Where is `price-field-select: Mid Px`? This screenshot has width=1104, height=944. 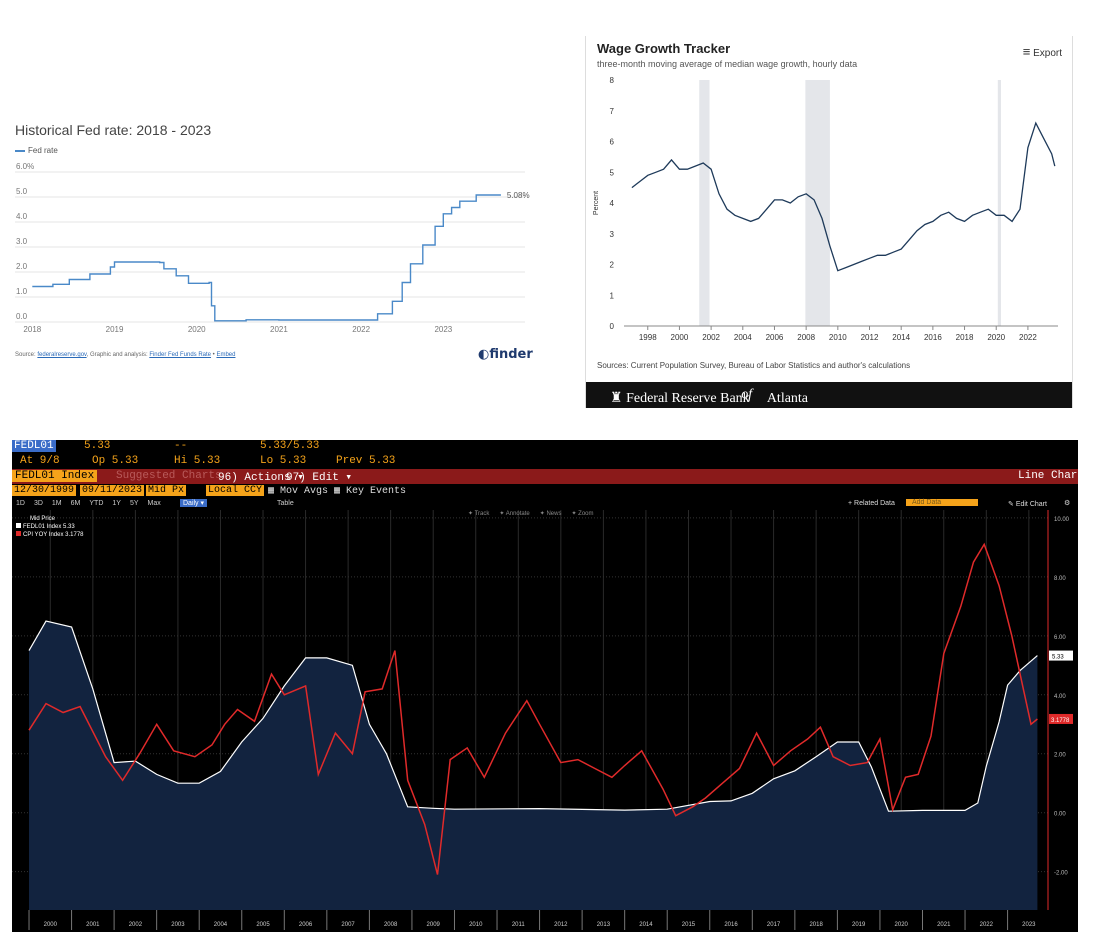
price-field-select: Mid Px is located at coordinates (166, 490).